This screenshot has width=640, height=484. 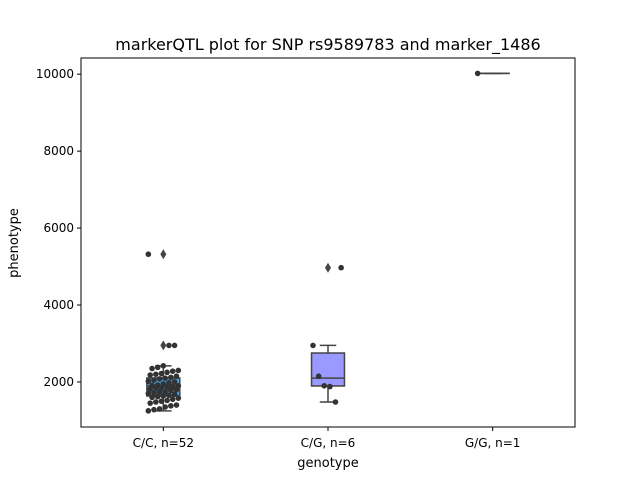 What do you see at coordinates (493, 443) in the screenshot?
I see `x-tick-label: G/G, n=1` at bounding box center [493, 443].